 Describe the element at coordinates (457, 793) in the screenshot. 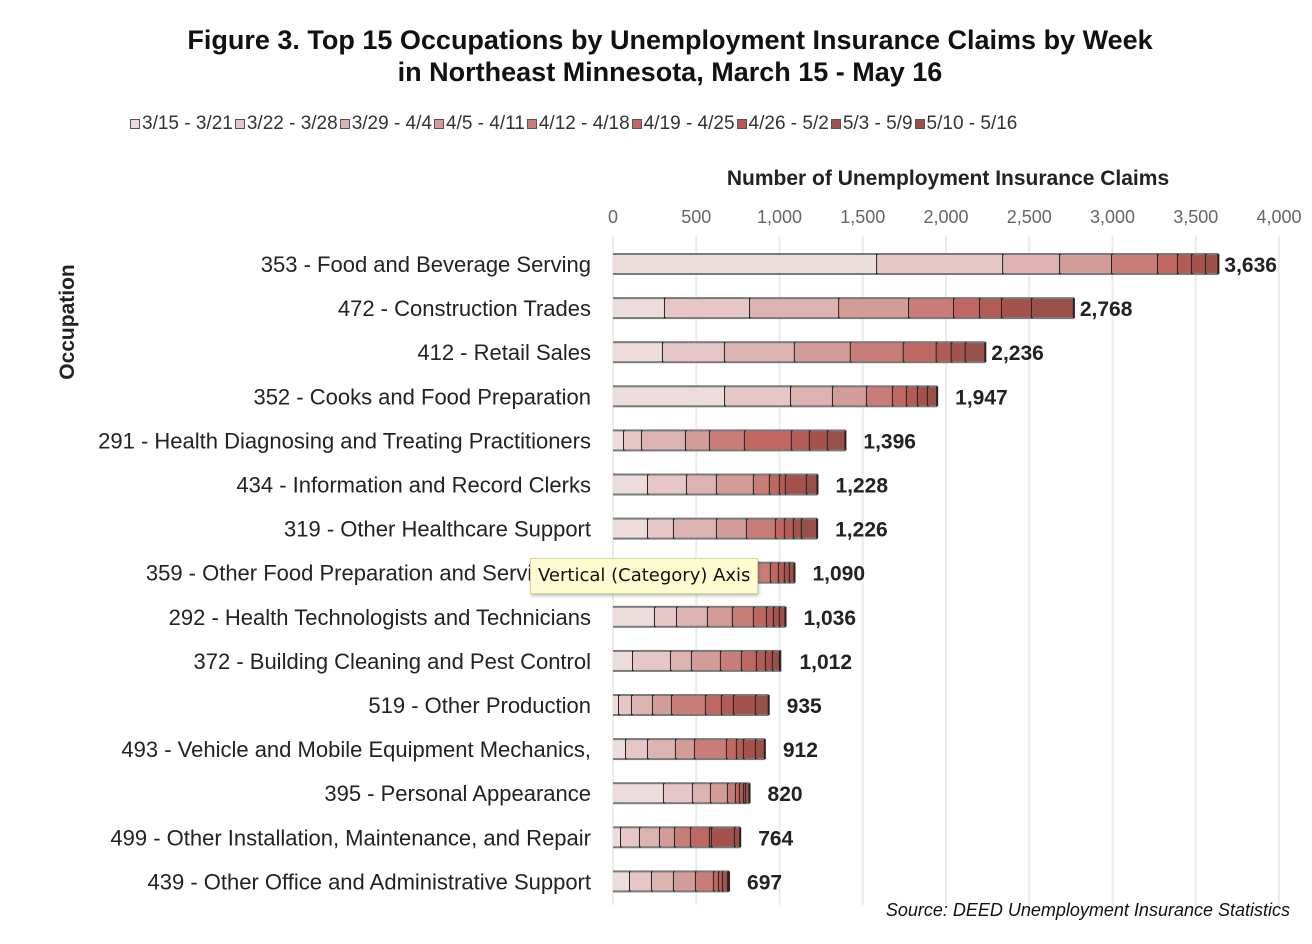

I see `category-label: 395 - Personal Appearance` at that location.